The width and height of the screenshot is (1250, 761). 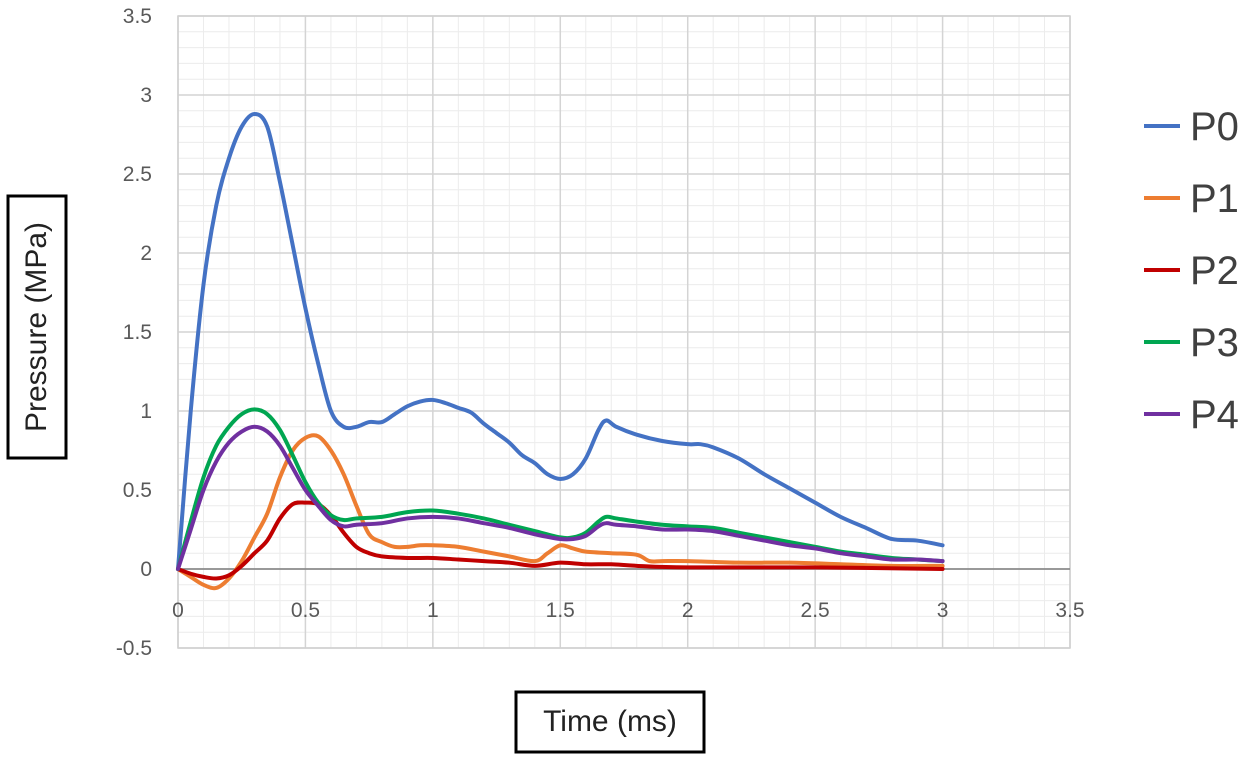 What do you see at coordinates (305, 610) in the screenshot?
I see `x-tick-label: 0.5` at bounding box center [305, 610].